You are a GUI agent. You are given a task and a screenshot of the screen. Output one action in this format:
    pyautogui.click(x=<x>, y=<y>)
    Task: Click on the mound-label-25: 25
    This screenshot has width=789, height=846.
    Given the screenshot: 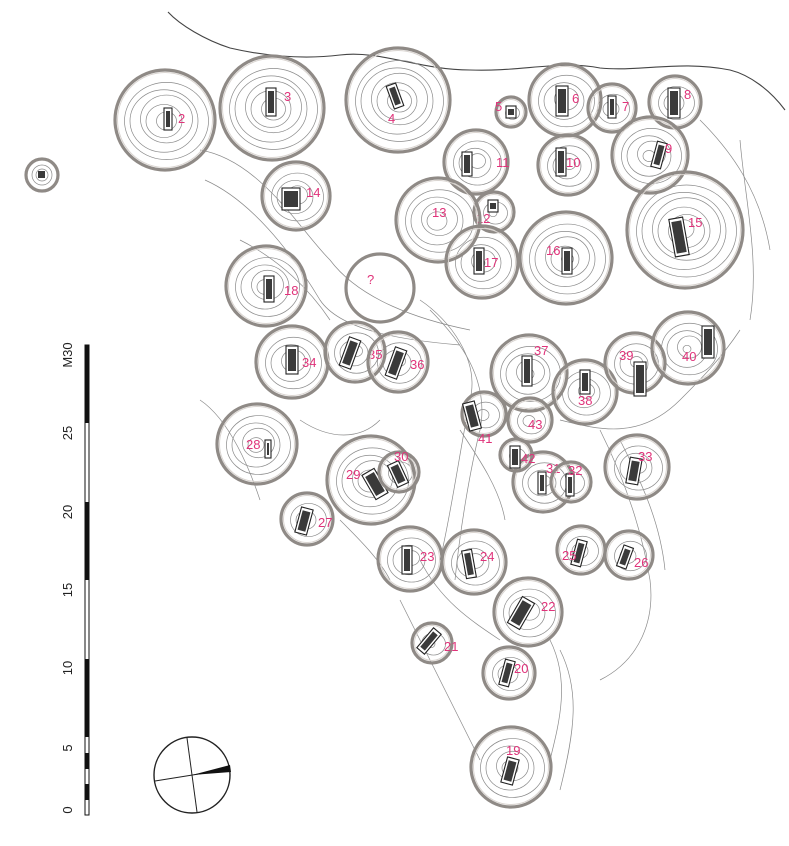 What is the action you would take?
    pyautogui.click(x=569, y=555)
    